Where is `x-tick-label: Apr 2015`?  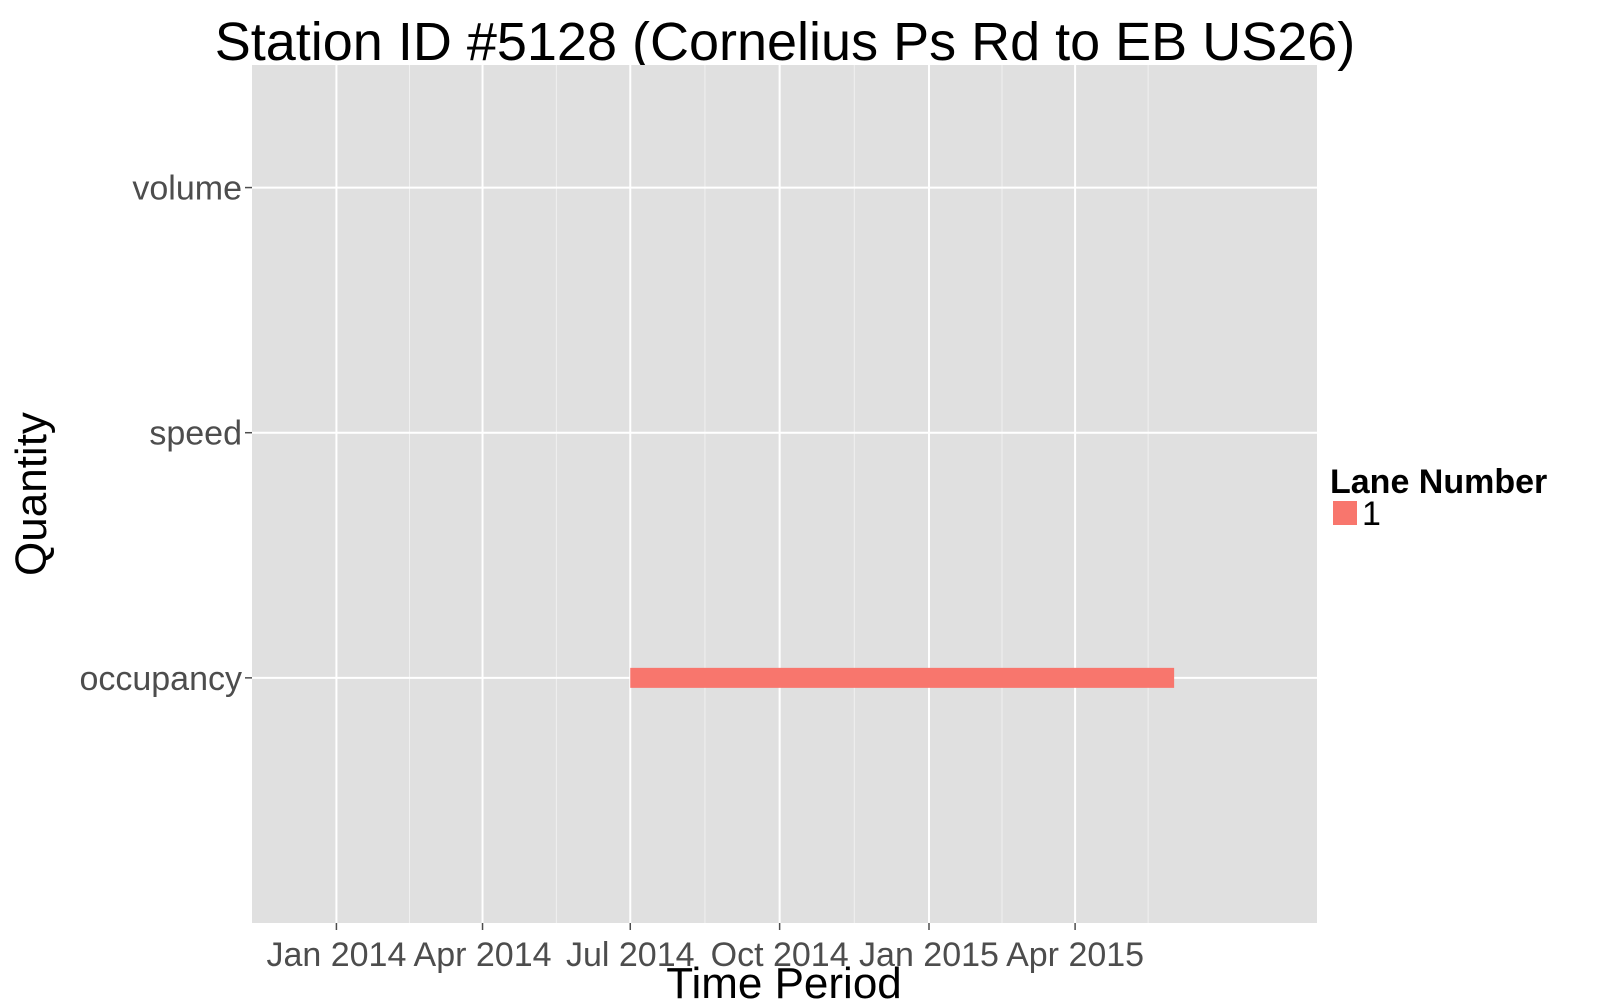 x-tick-label: Apr 2015 is located at coordinates (1075, 955).